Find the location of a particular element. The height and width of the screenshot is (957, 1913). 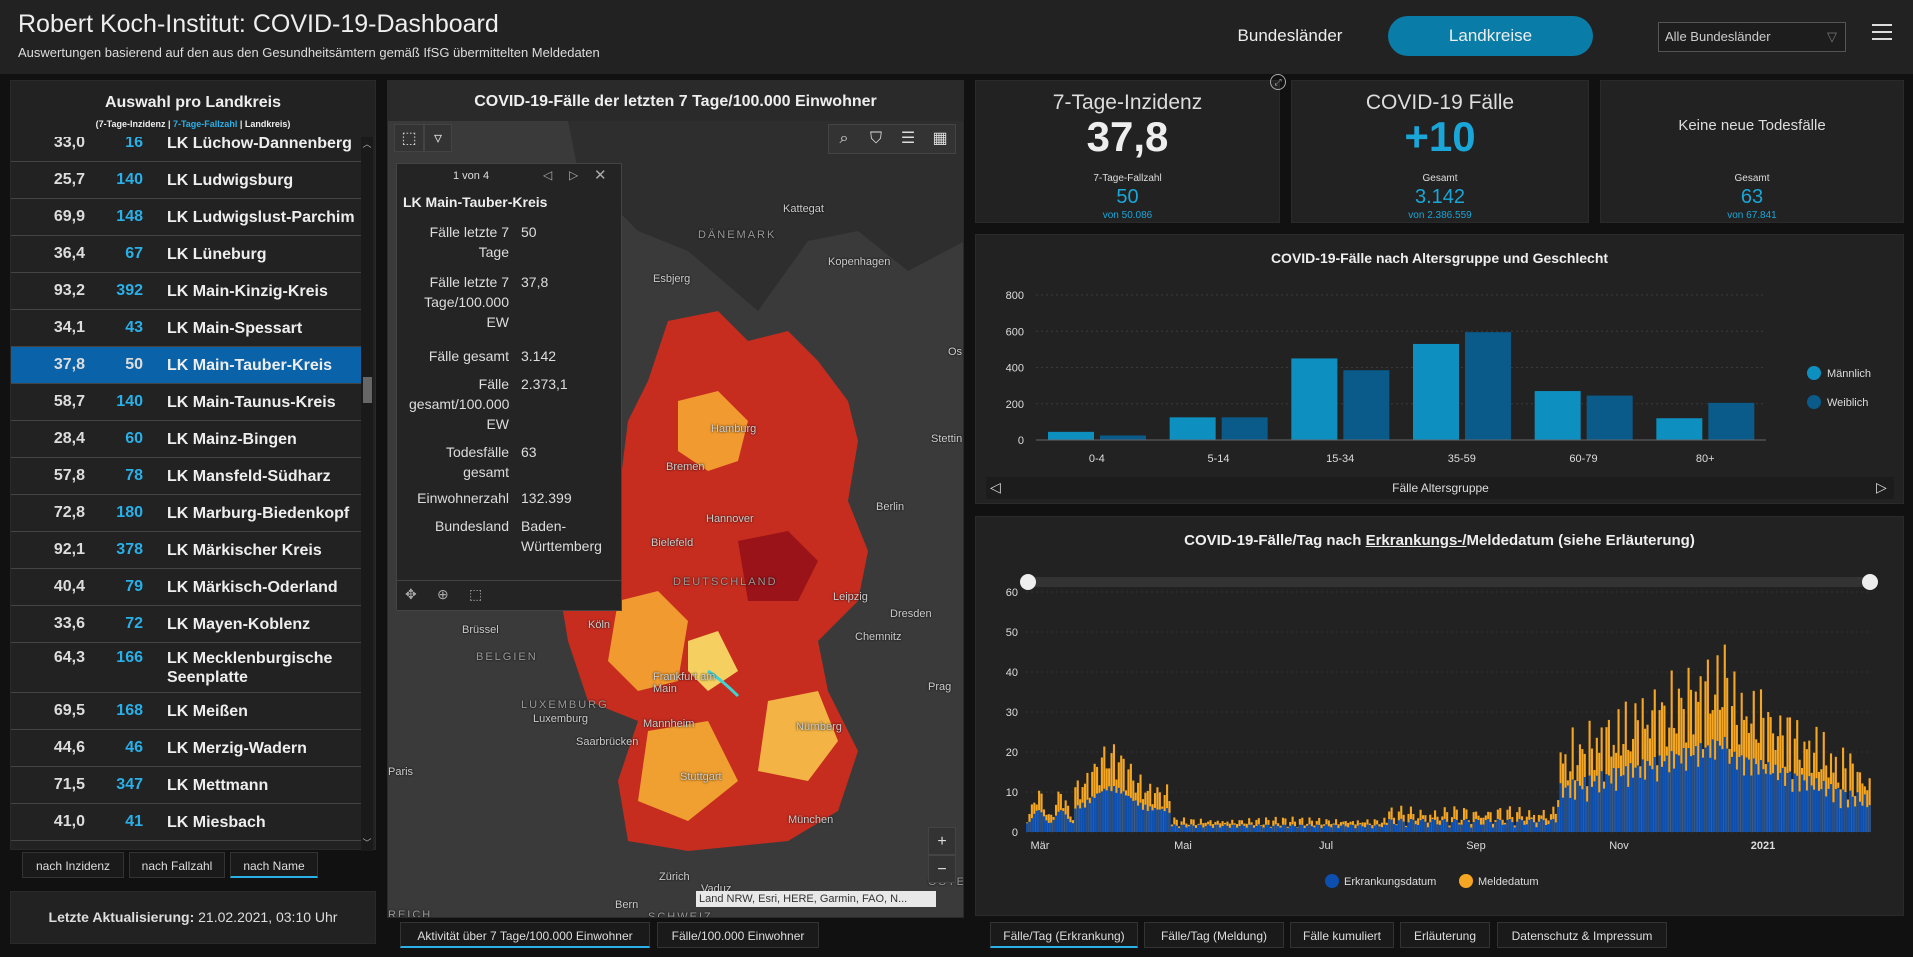

sort-fallzahl-button: nach Fallzahl is located at coordinates (177, 865).